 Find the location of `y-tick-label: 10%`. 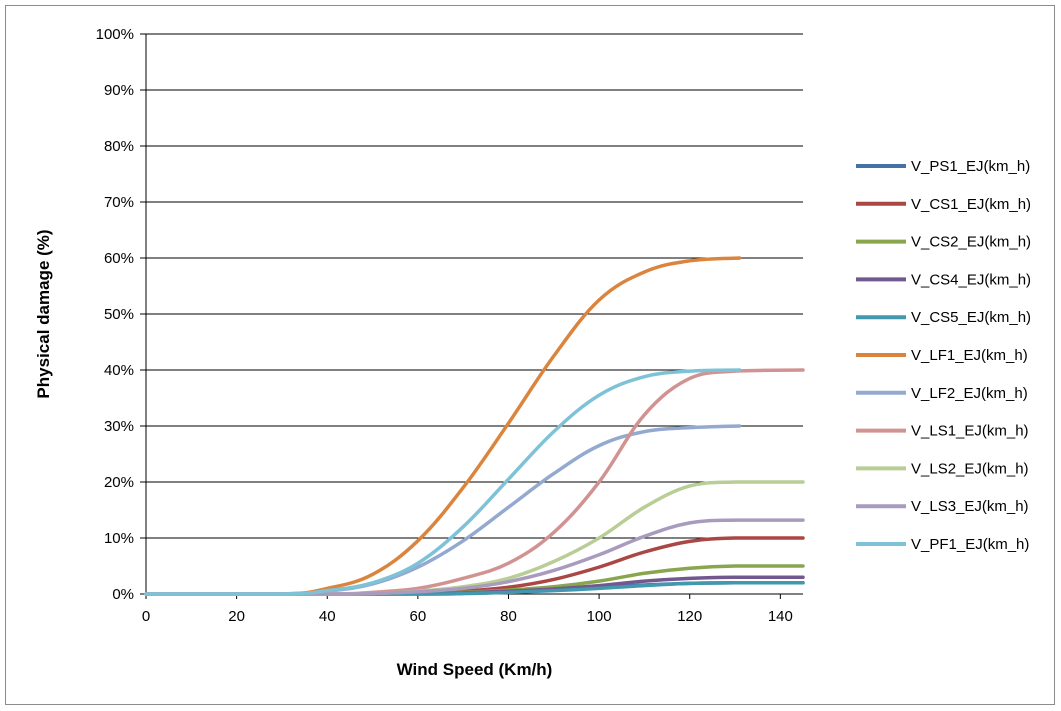

y-tick-label: 10% is located at coordinates (119, 538).